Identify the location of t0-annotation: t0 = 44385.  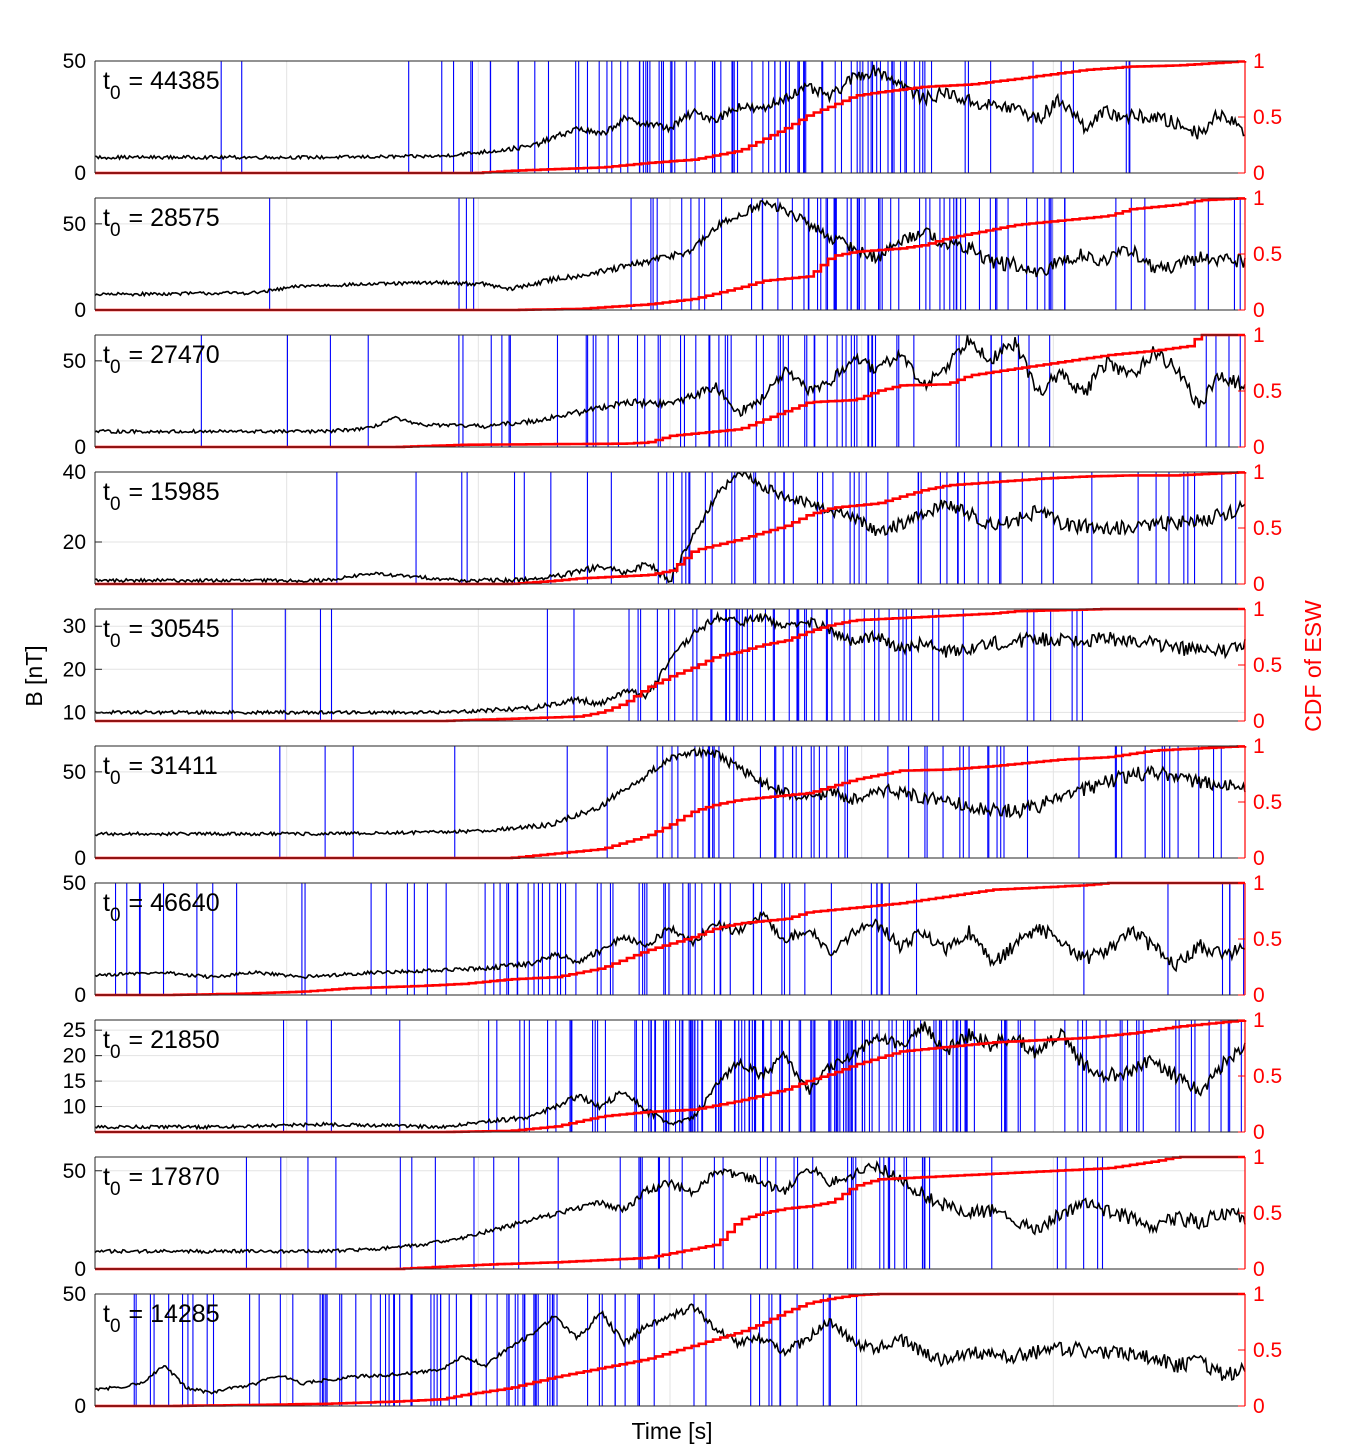
(161, 85).